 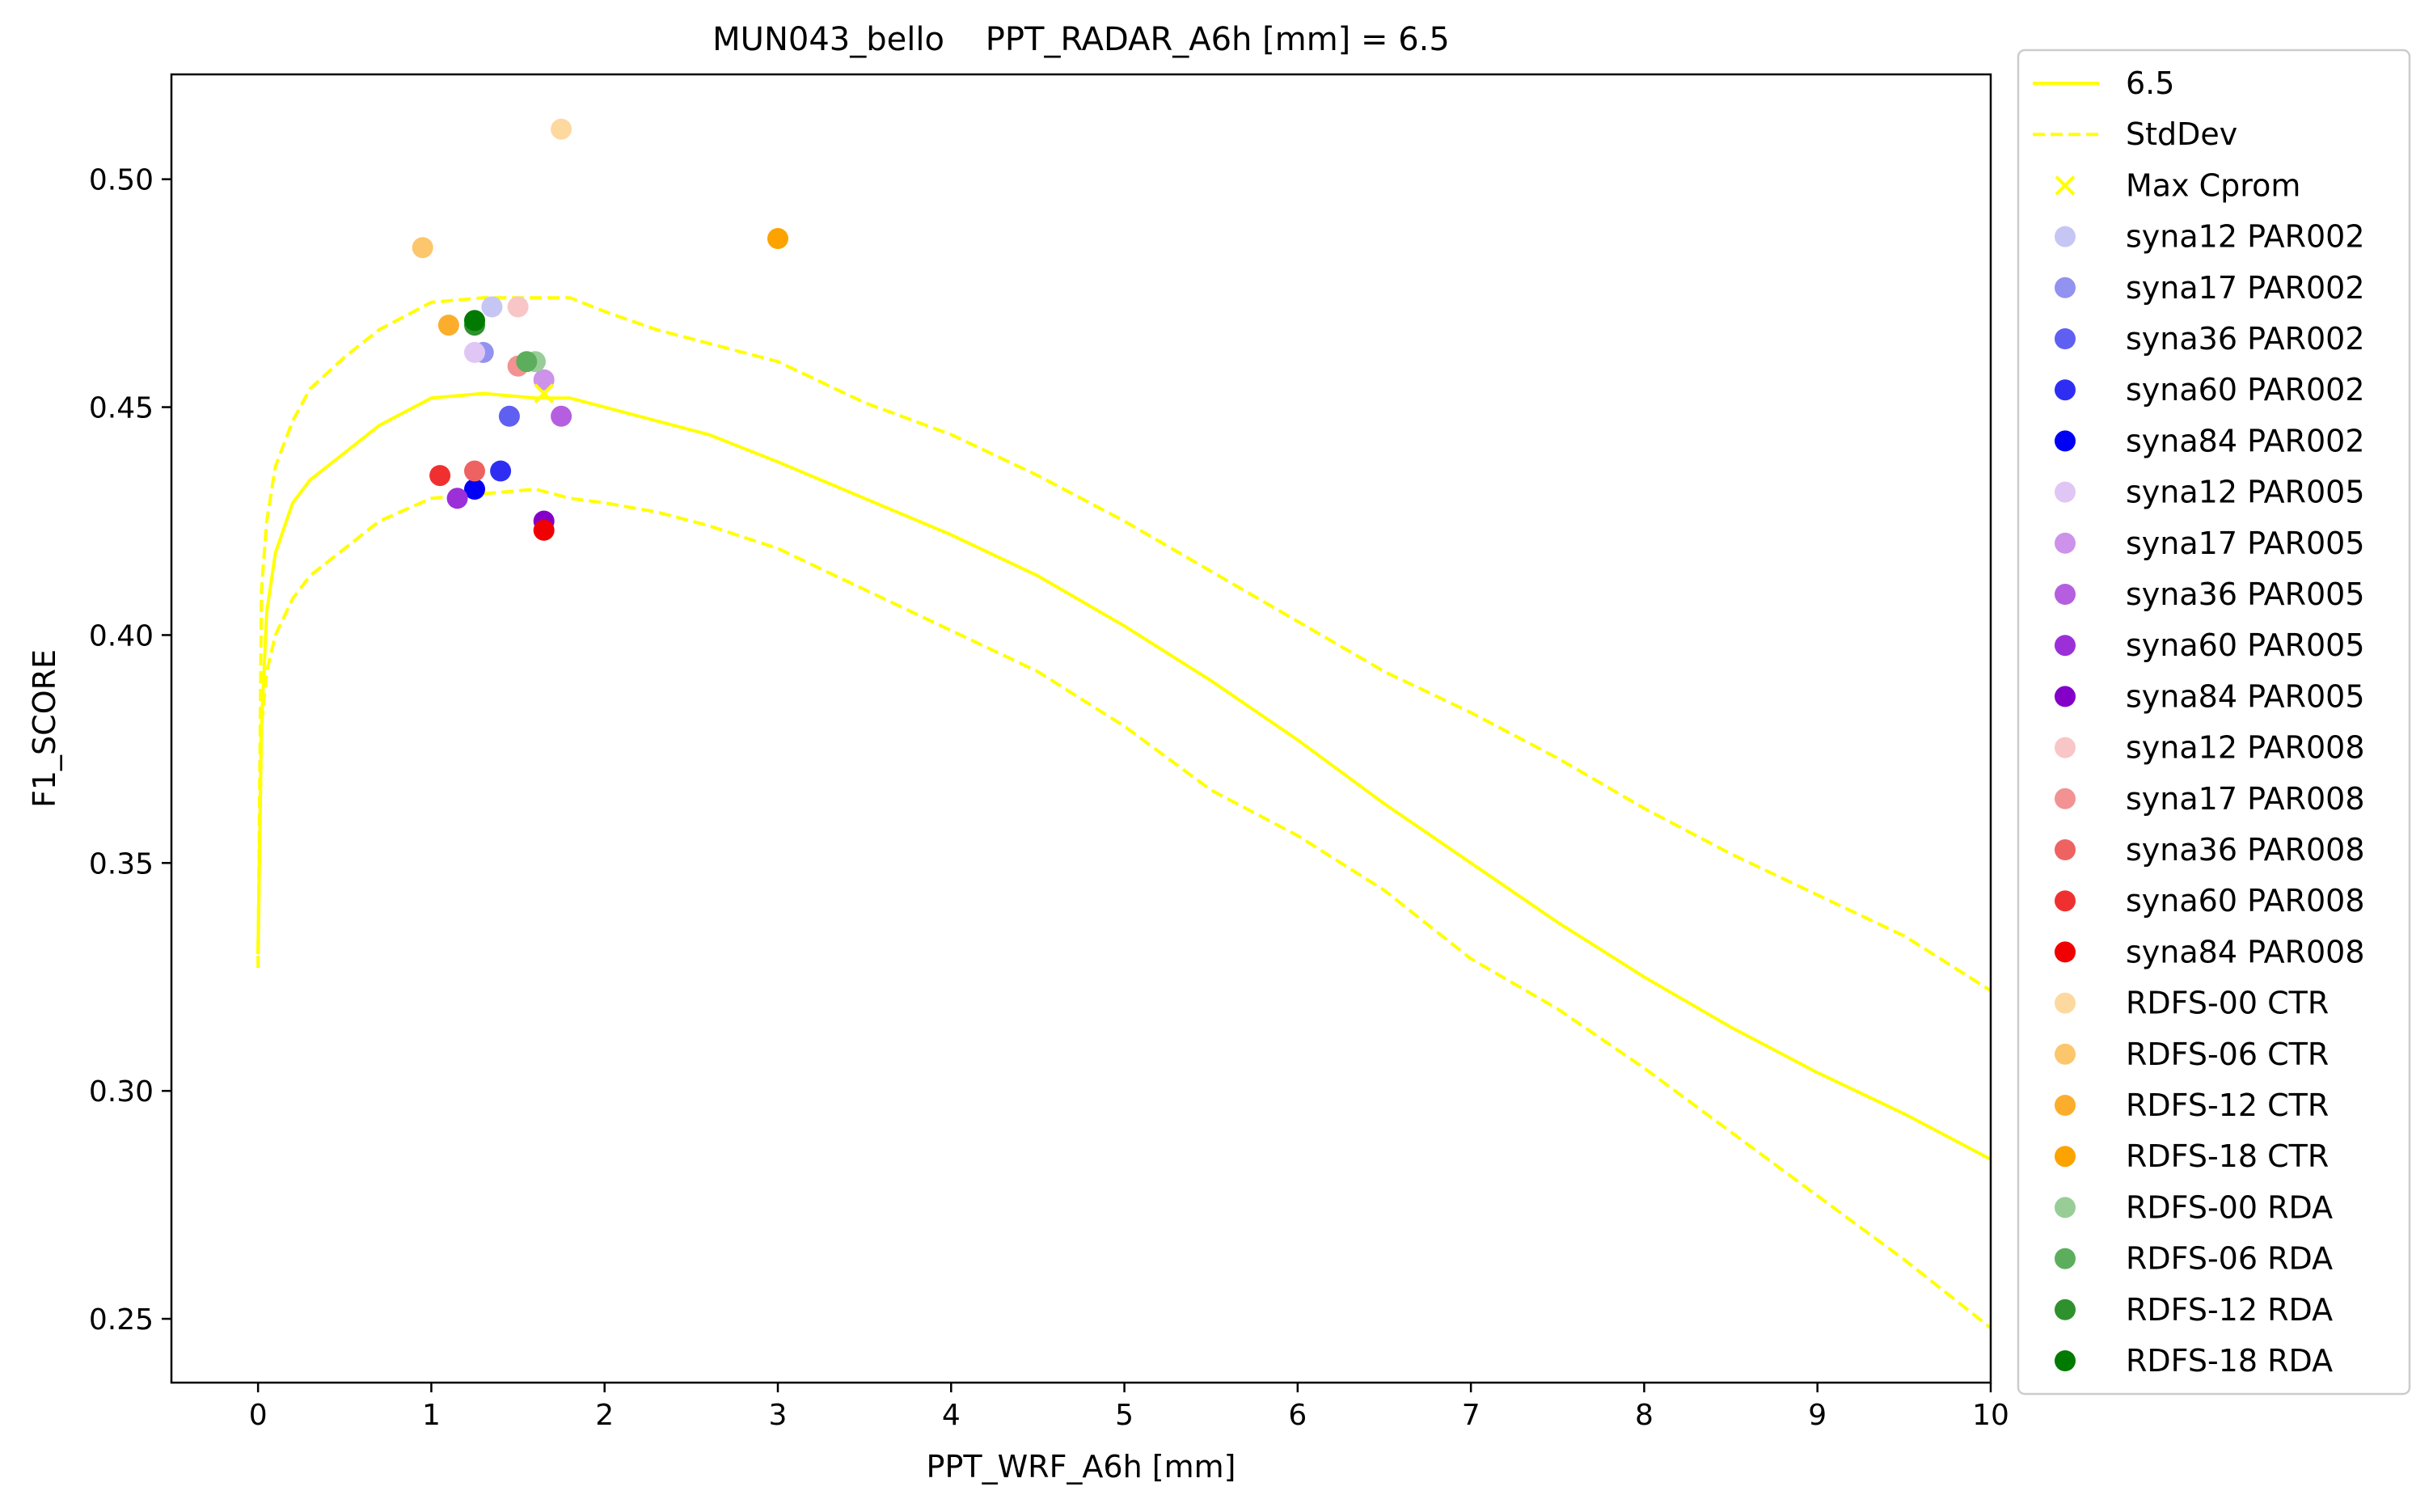 What do you see at coordinates (2150, 83) in the screenshot?
I see `legend-label: 6.5` at bounding box center [2150, 83].